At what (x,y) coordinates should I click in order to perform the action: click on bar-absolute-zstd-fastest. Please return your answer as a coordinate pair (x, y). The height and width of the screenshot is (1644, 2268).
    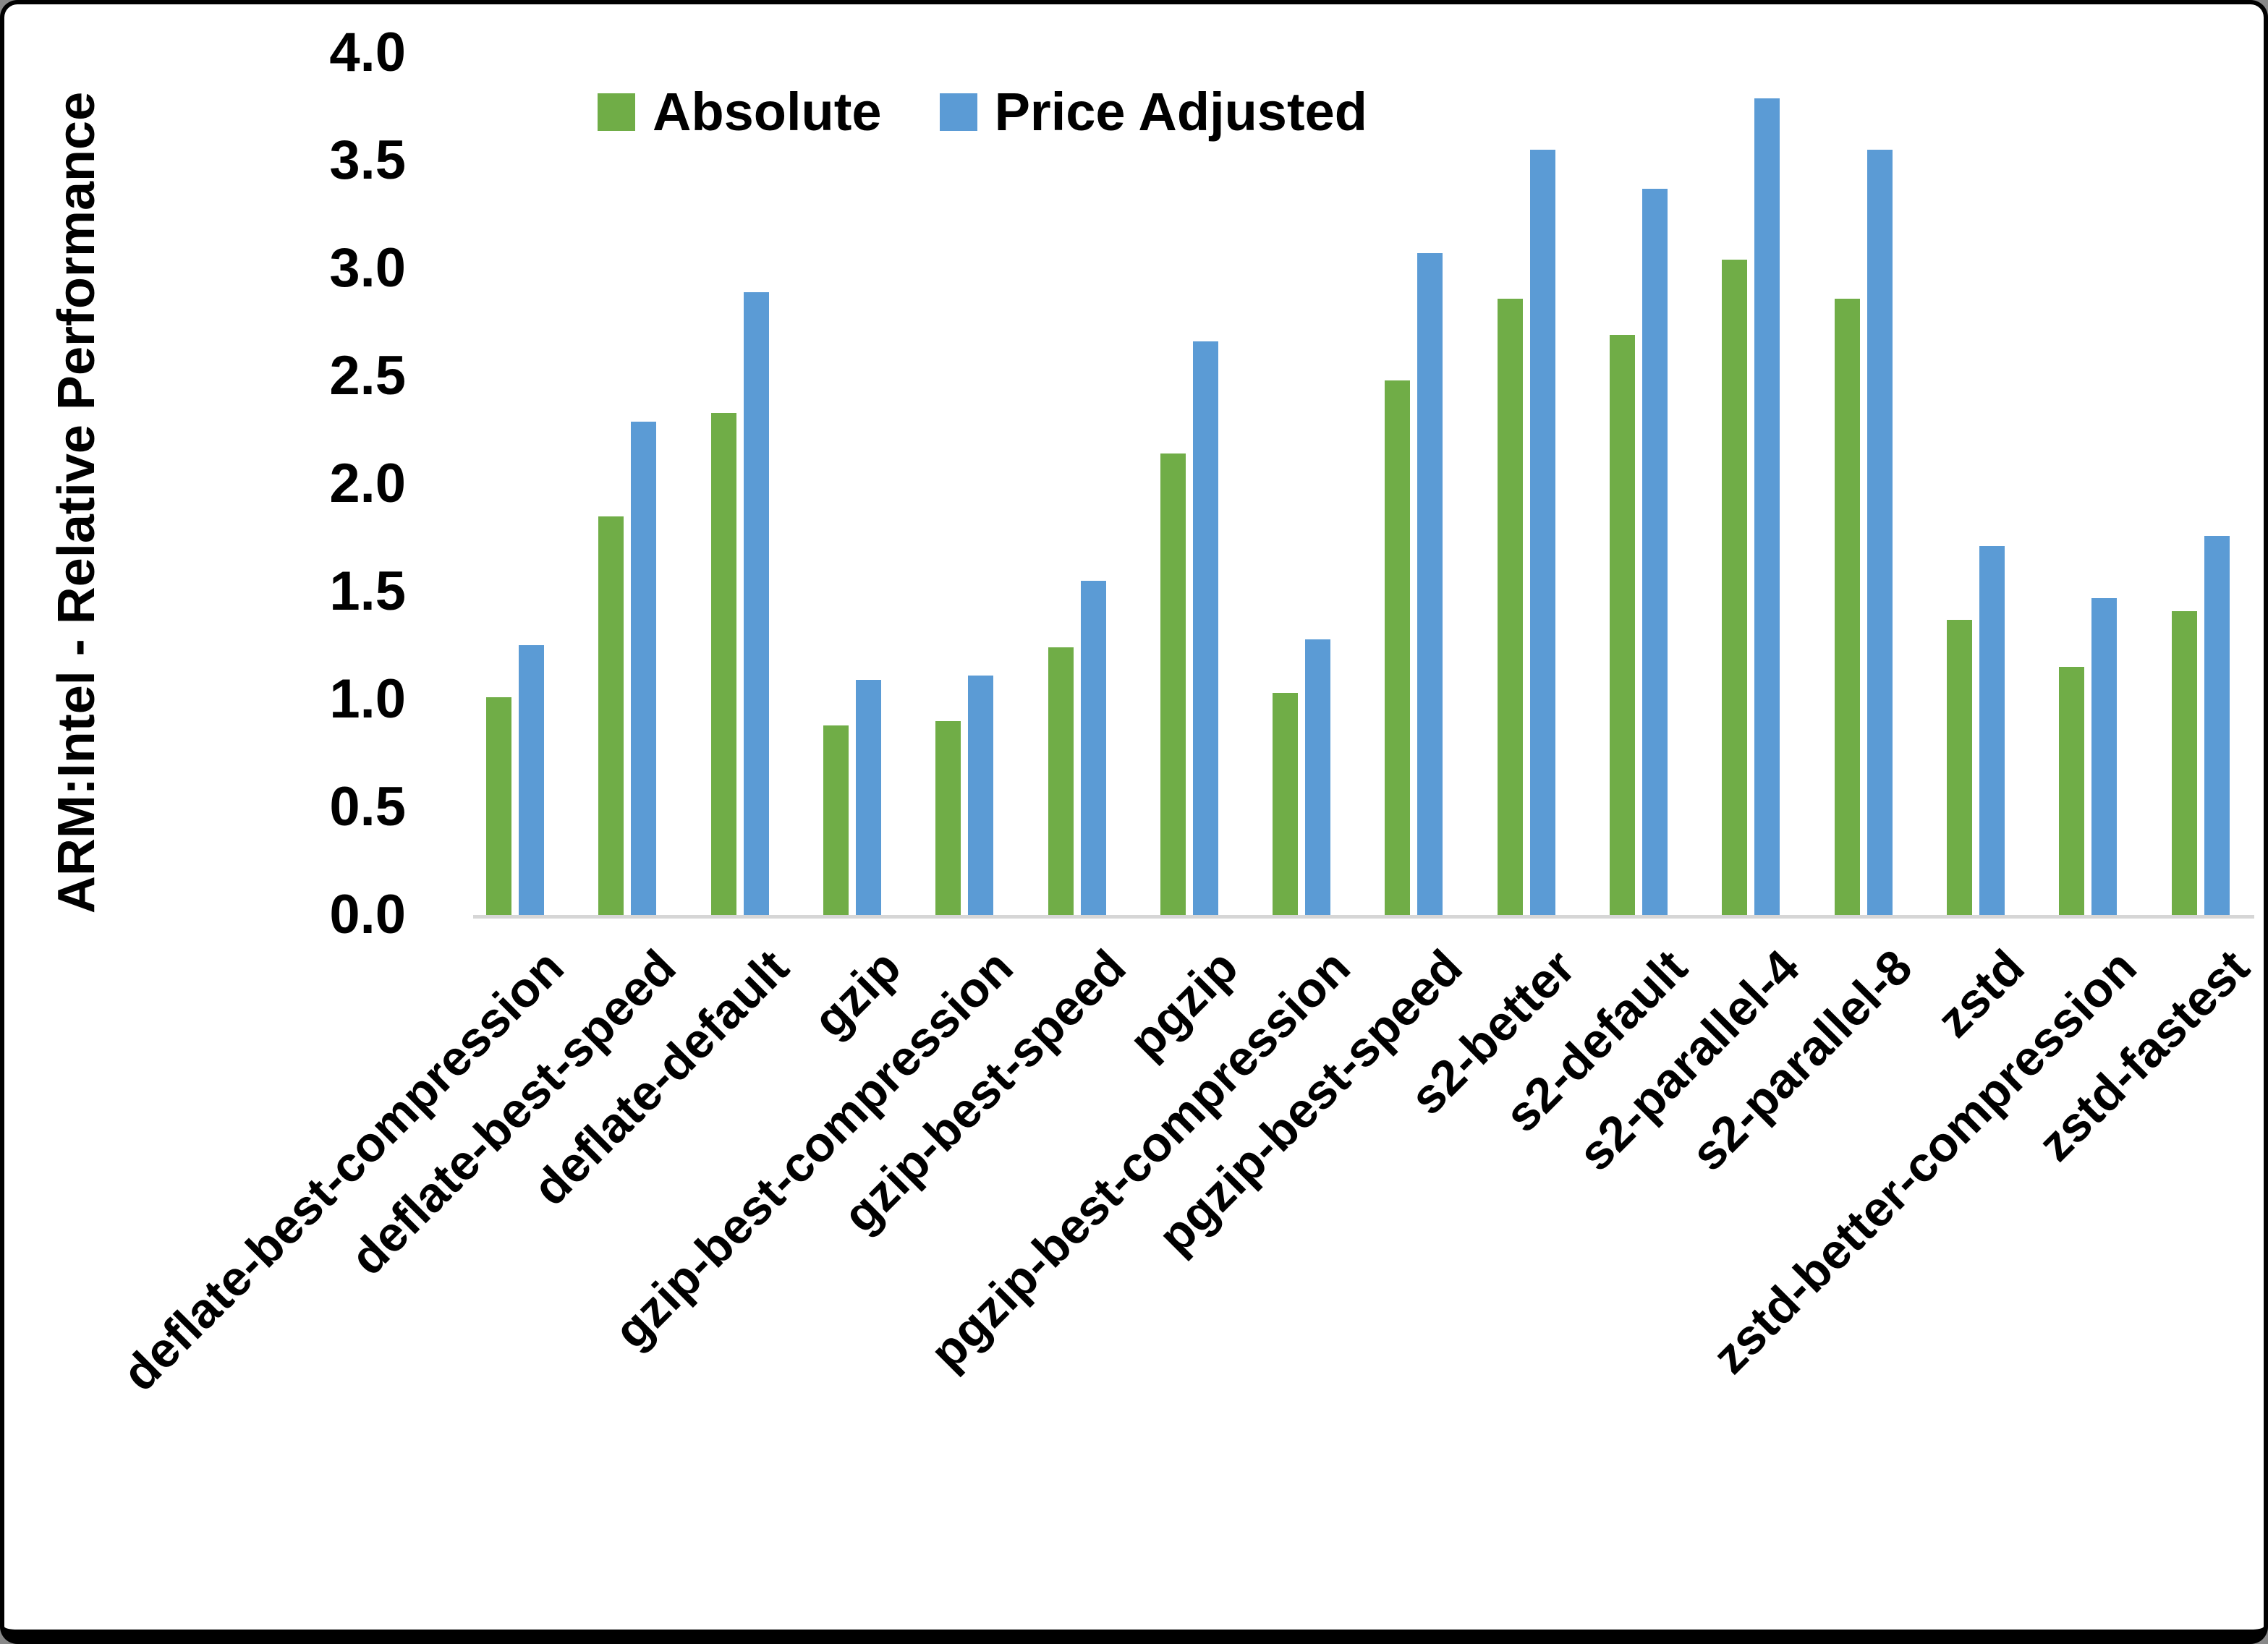
    Looking at the image, I should click on (2184, 763).